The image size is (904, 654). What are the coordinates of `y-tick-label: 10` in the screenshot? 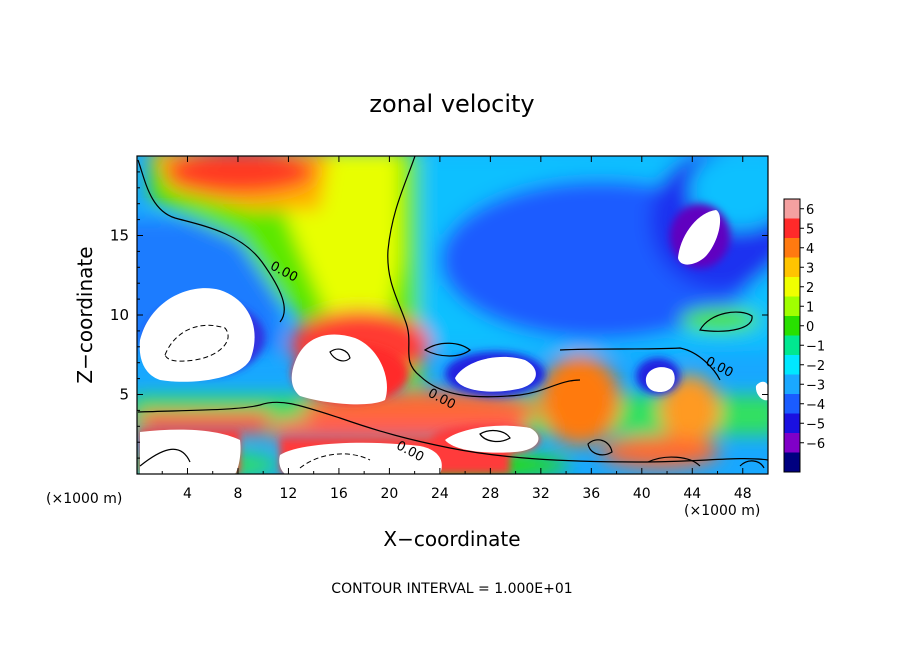 It's located at (119, 315).